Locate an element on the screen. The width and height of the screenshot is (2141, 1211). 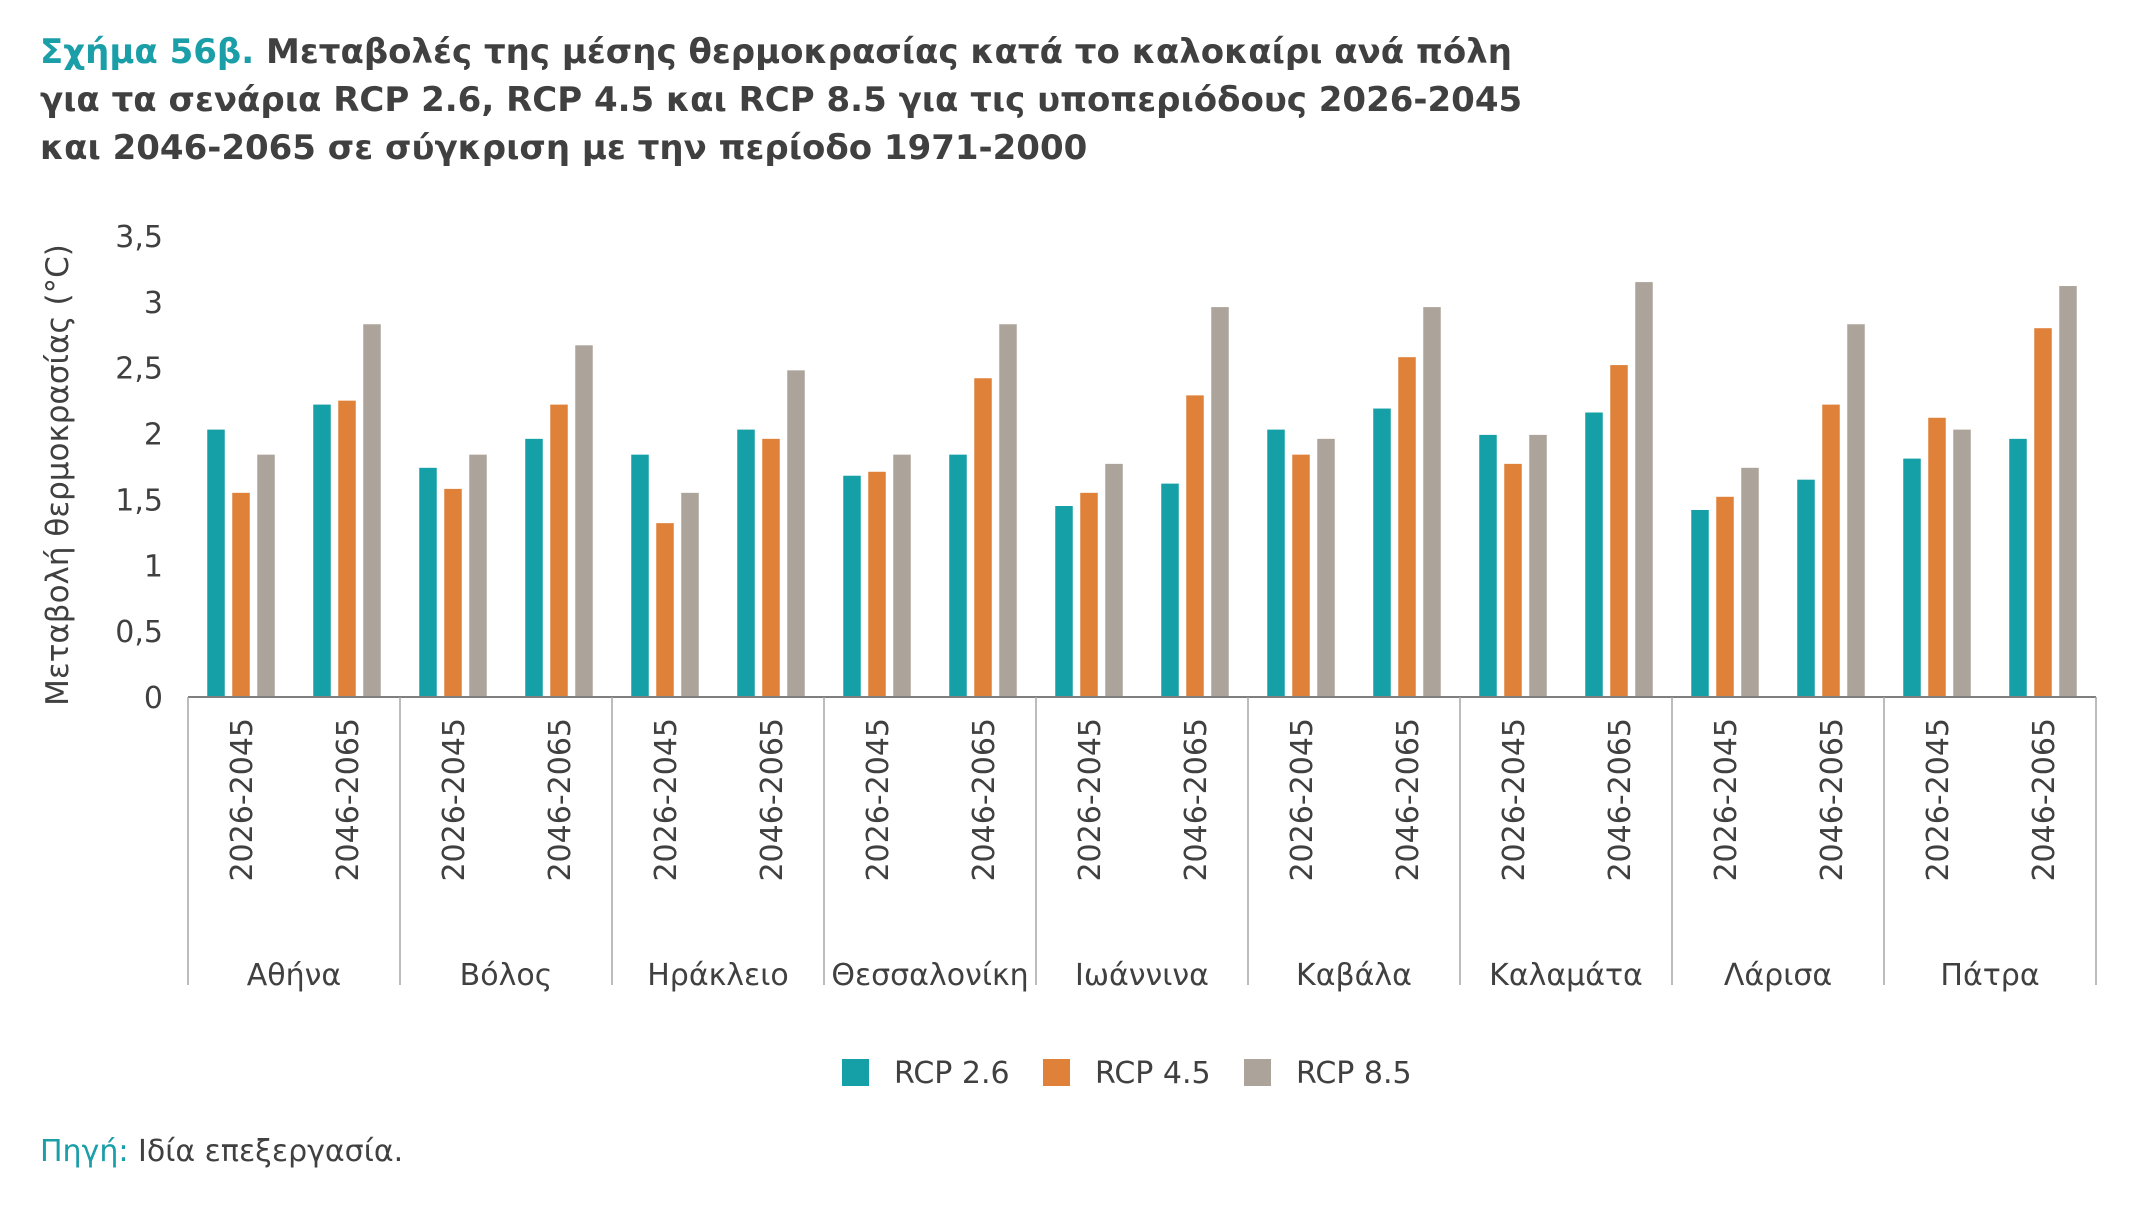
source-note: Πηγή: Ιδία επεξεργασία. is located at coordinates (221, 1151).